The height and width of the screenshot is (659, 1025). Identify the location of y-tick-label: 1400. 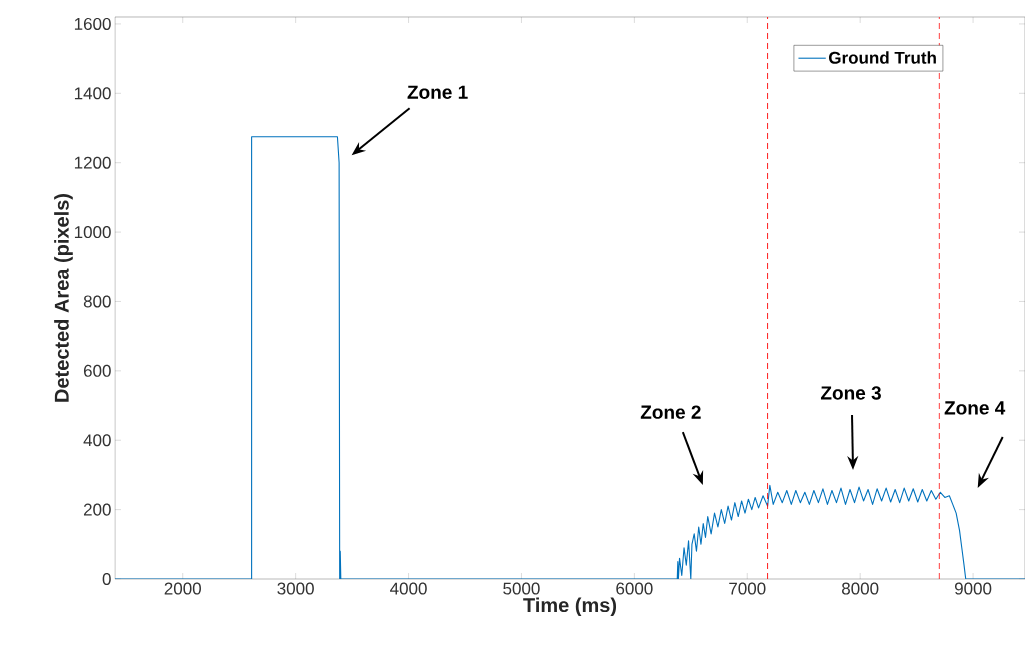
(92, 93).